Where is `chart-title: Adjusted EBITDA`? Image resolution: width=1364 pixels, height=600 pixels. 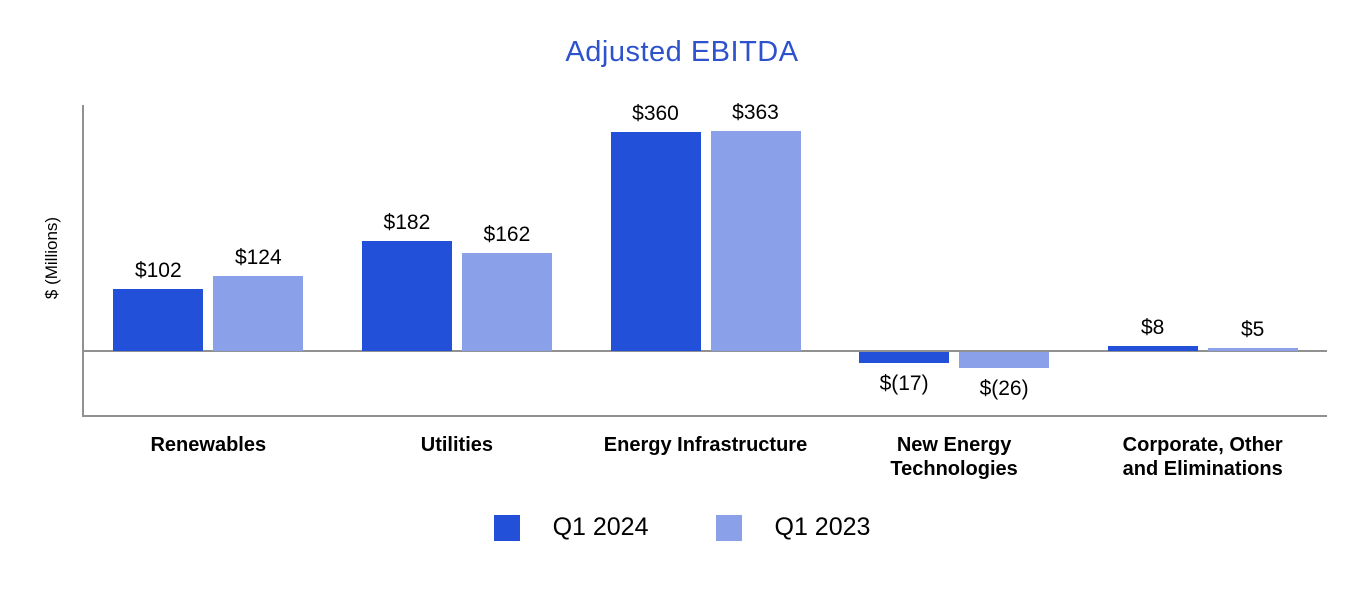 chart-title: Adjusted EBITDA is located at coordinates (682, 52).